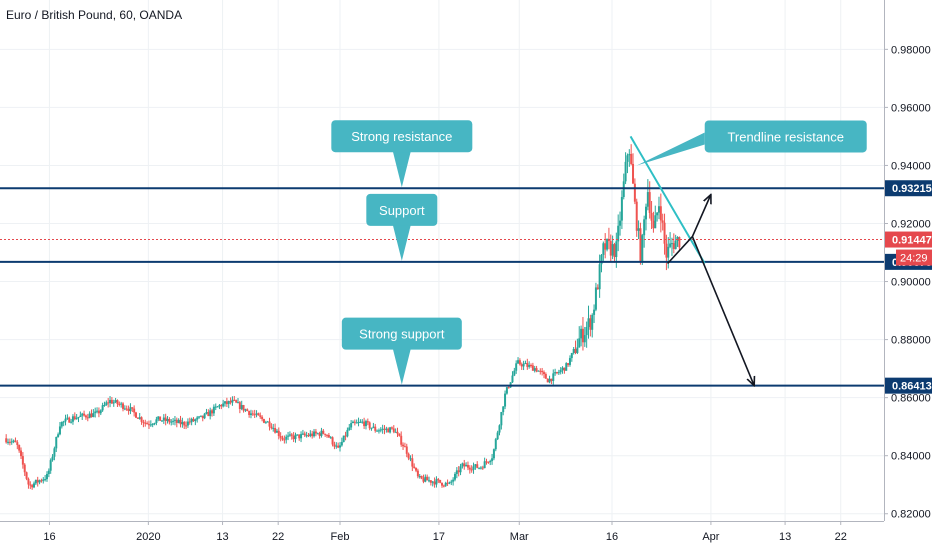  What do you see at coordinates (402, 136) in the screenshot?
I see `callout-box` at bounding box center [402, 136].